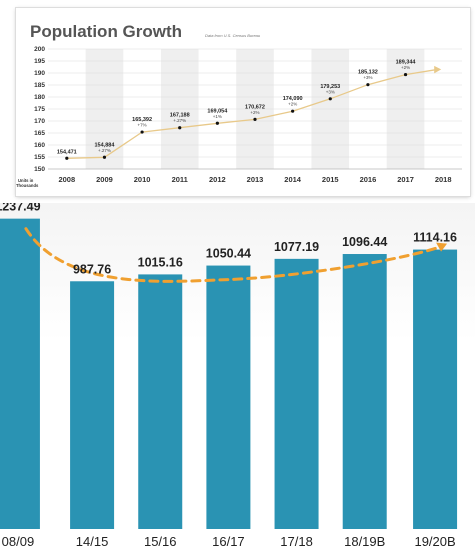  Describe the element at coordinates (92, 269) in the screenshot. I see `bar-value-label: 987.76` at that location.